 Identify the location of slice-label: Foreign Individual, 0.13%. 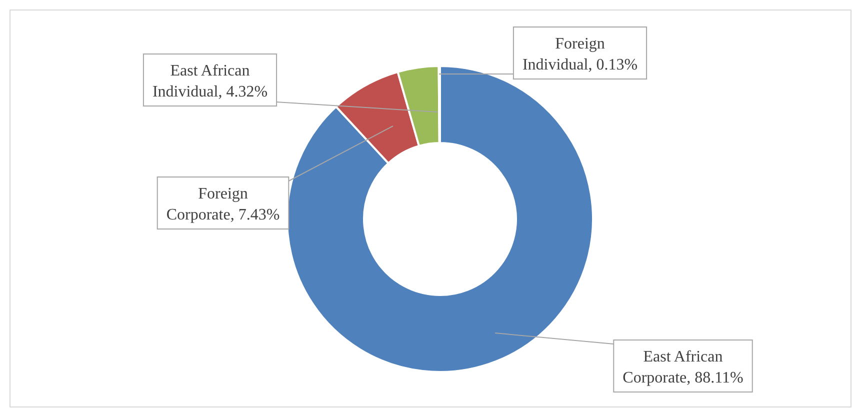
(580, 54).